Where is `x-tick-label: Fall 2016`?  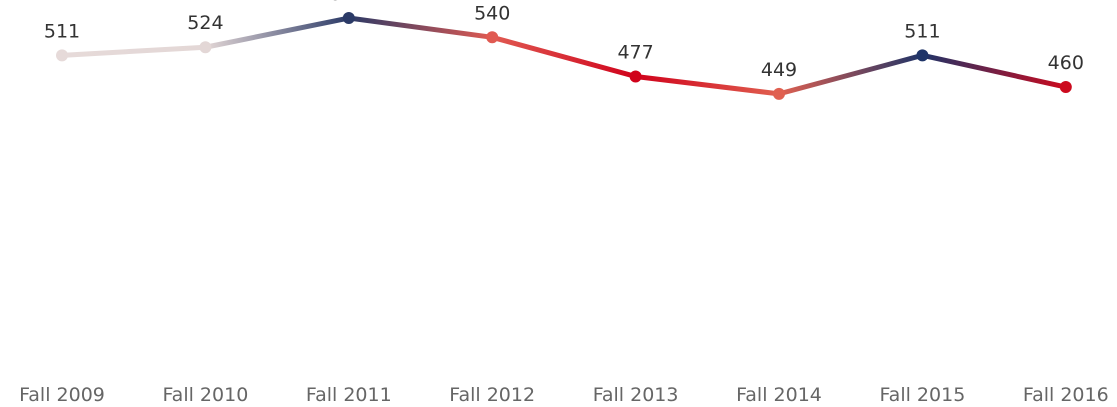
x-tick-label: Fall 2016 is located at coordinates (1066, 395).